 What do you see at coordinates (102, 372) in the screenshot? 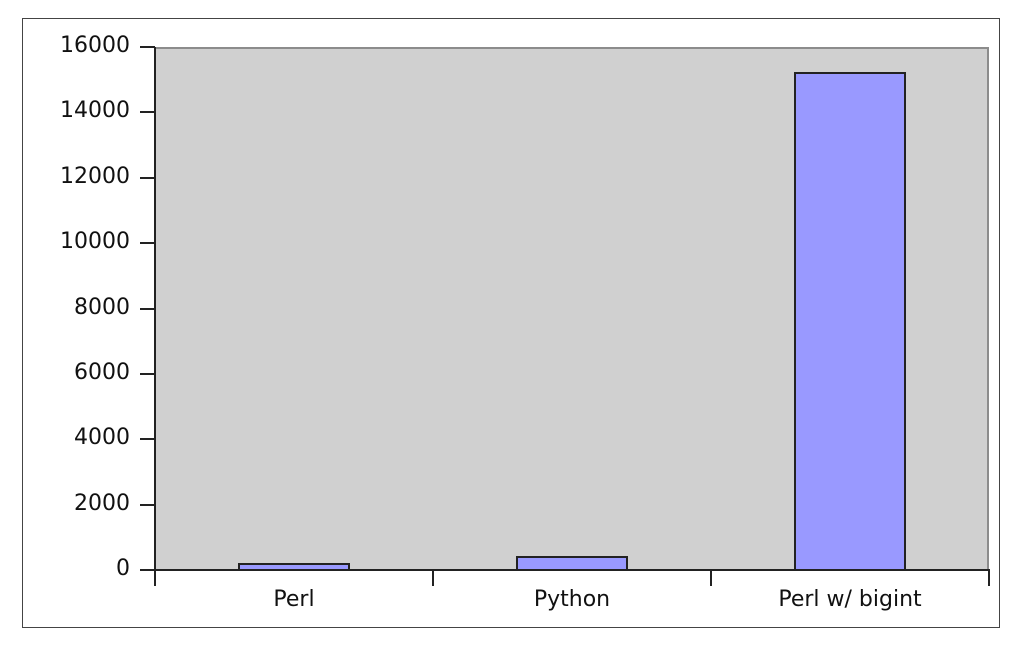
I see `y-tick-label: 6000` at bounding box center [102, 372].